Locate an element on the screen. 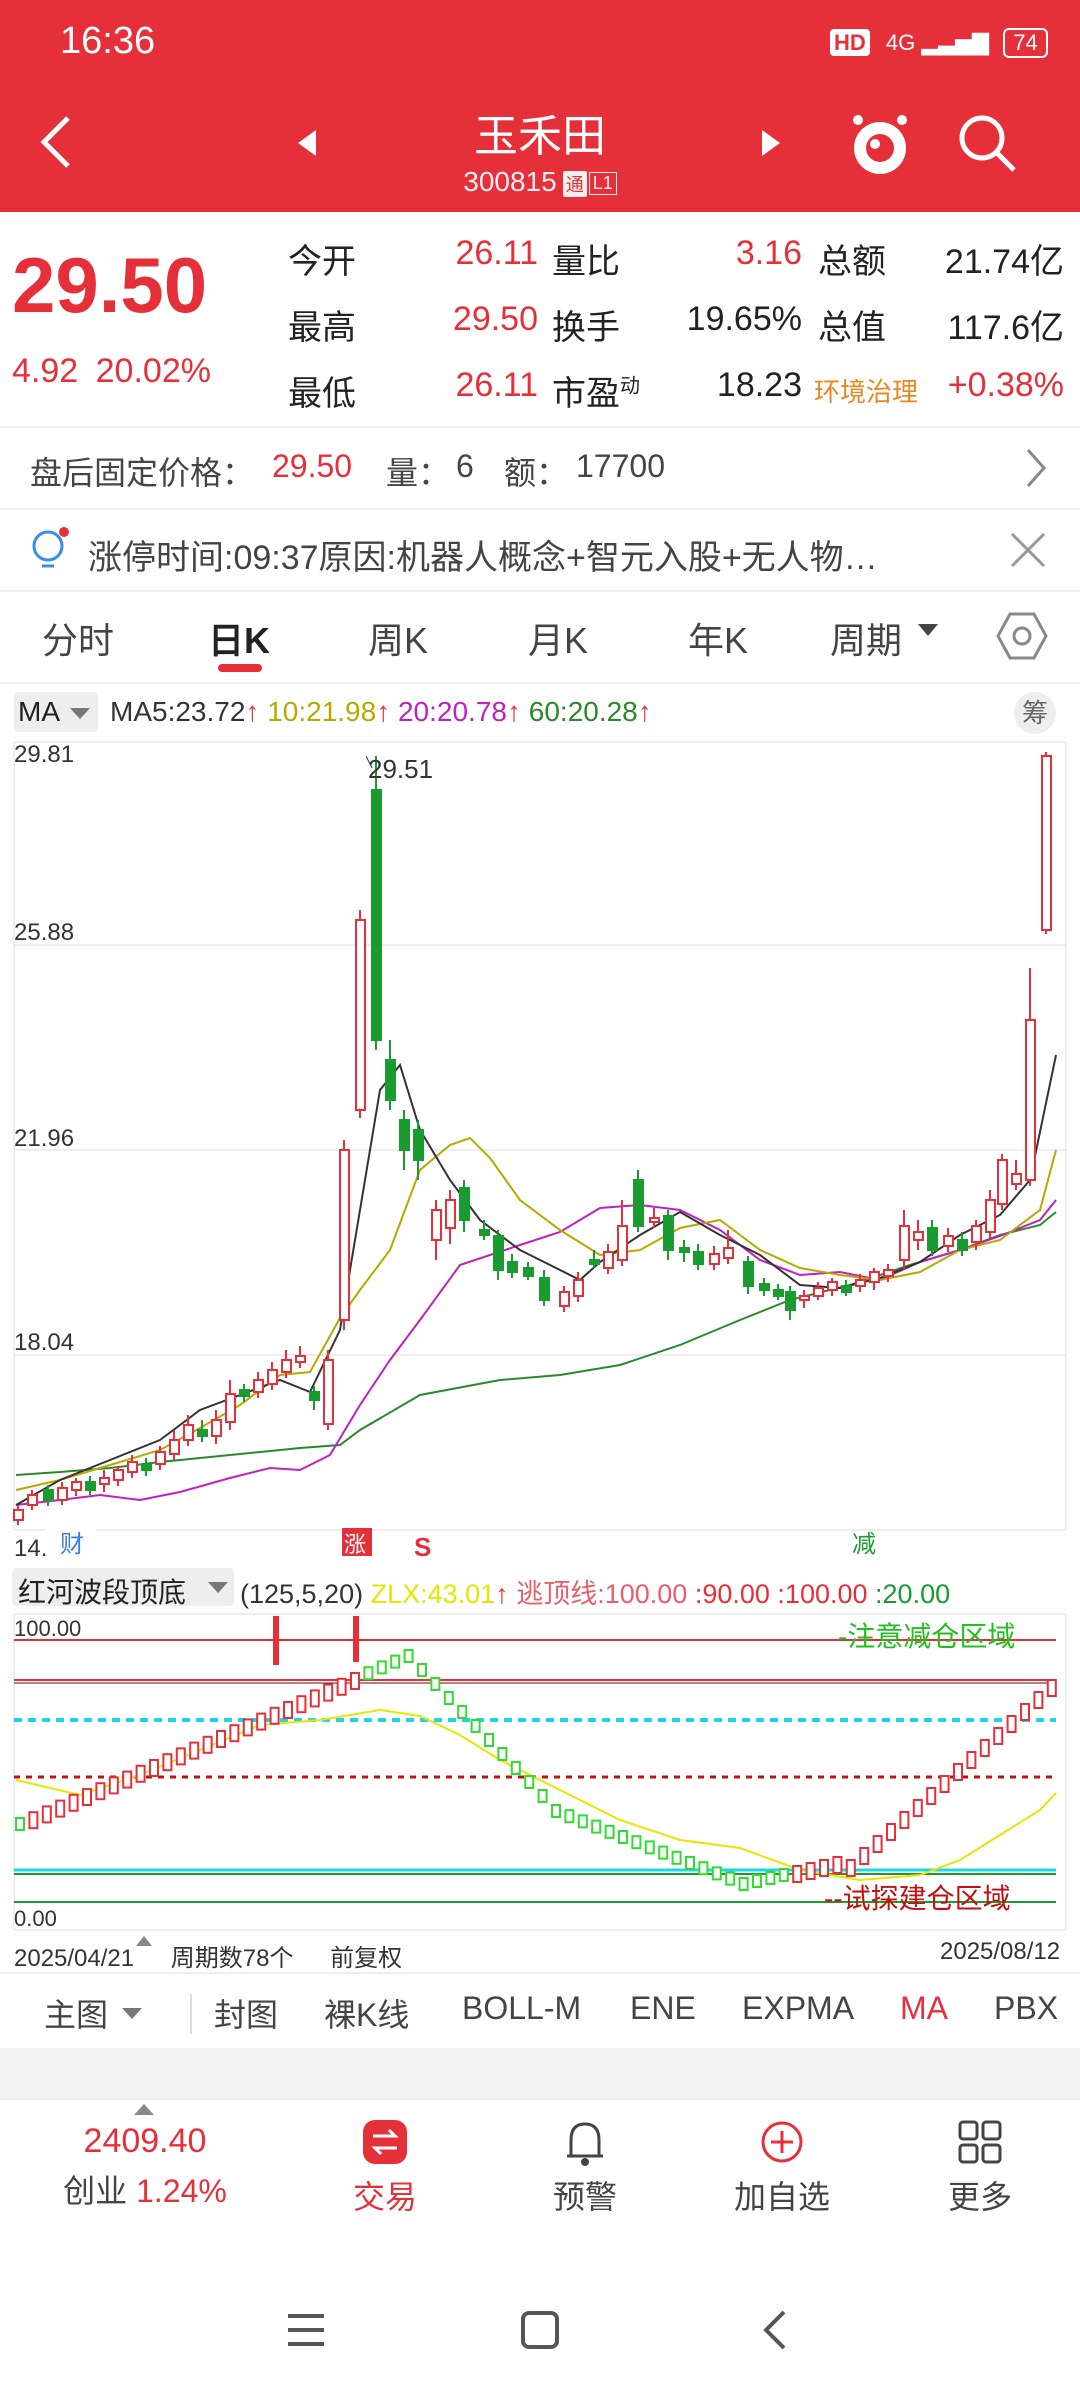  chevron-right-icon is located at coordinates (1036, 468).